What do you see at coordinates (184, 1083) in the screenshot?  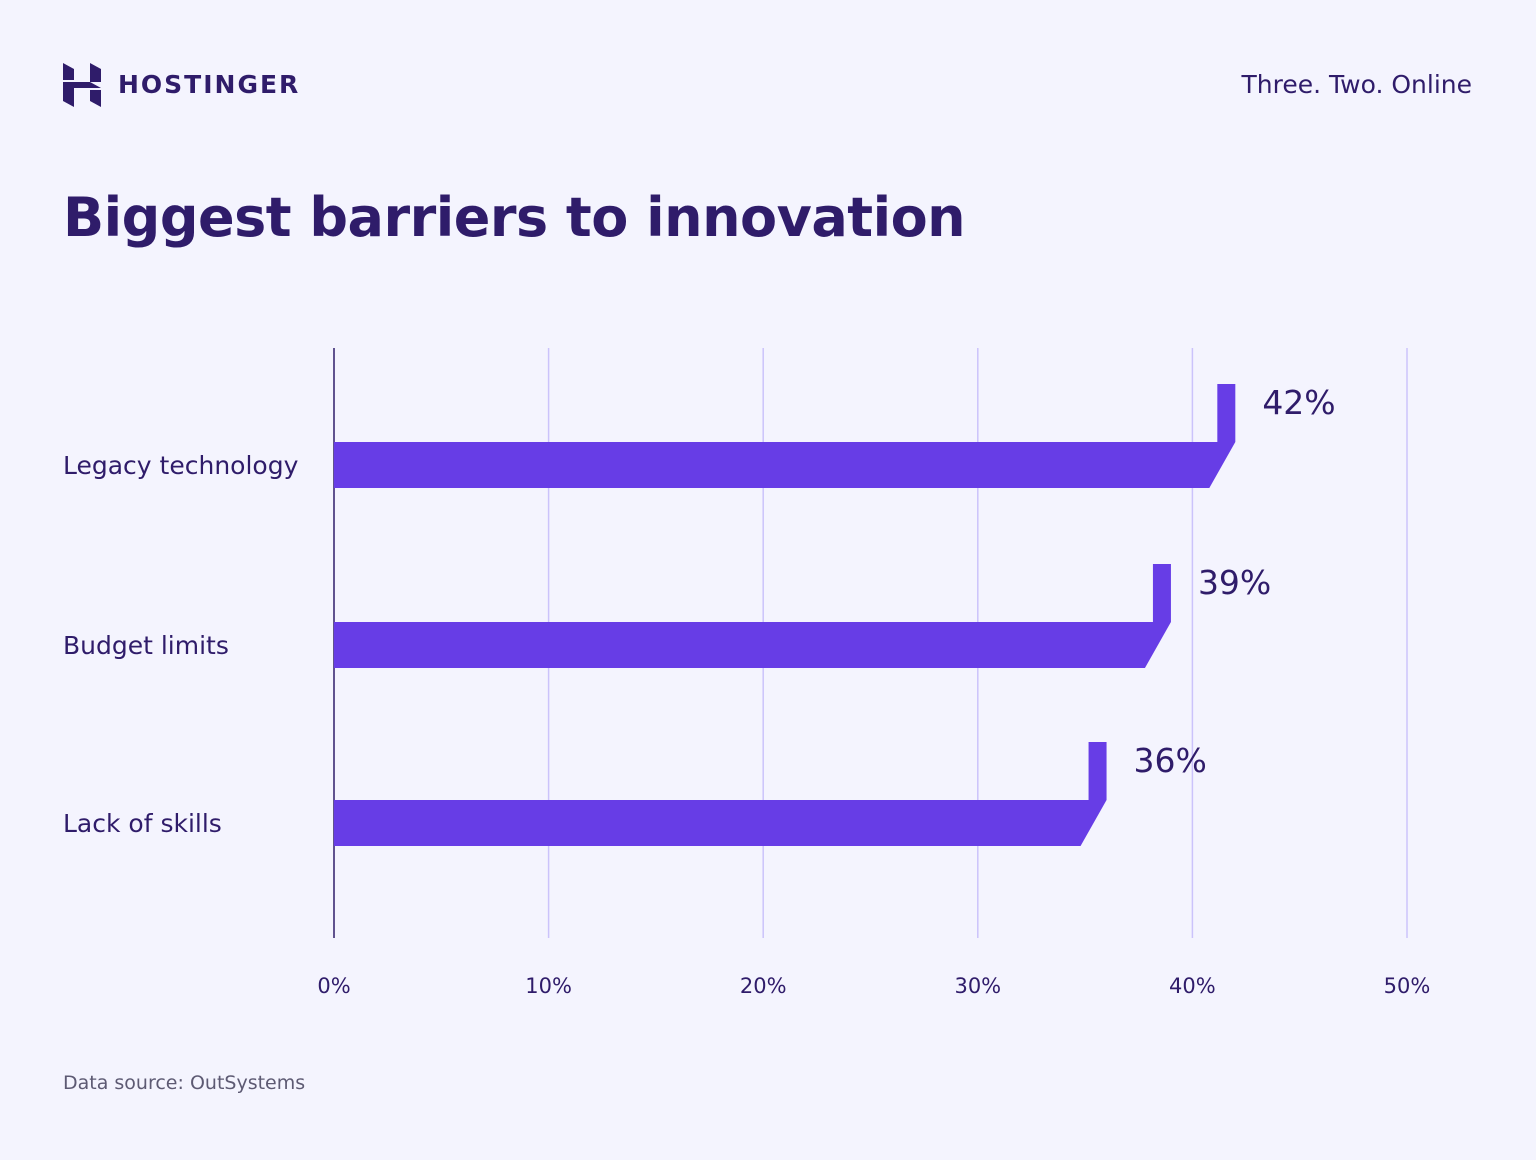 I see `data-source: Data source: OutSystems` at bounding box center [184, 1083].